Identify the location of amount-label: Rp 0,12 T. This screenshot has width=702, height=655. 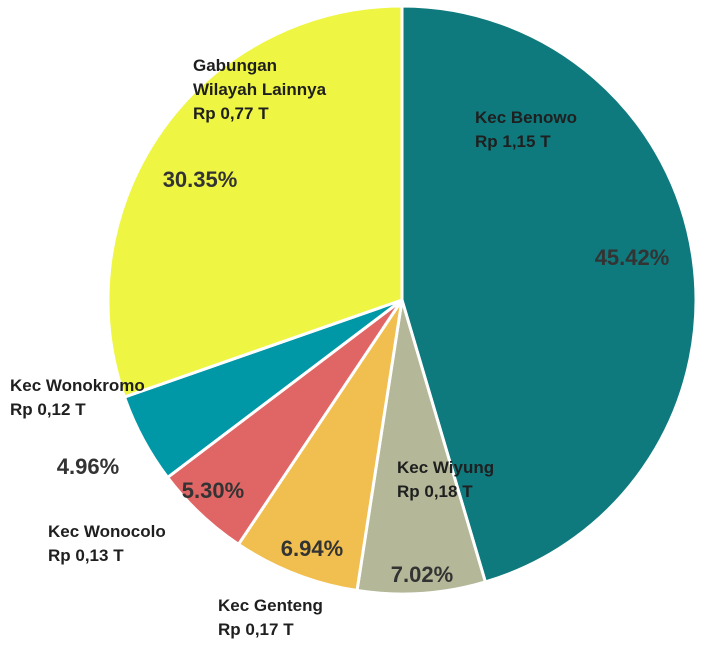
(48, 409).